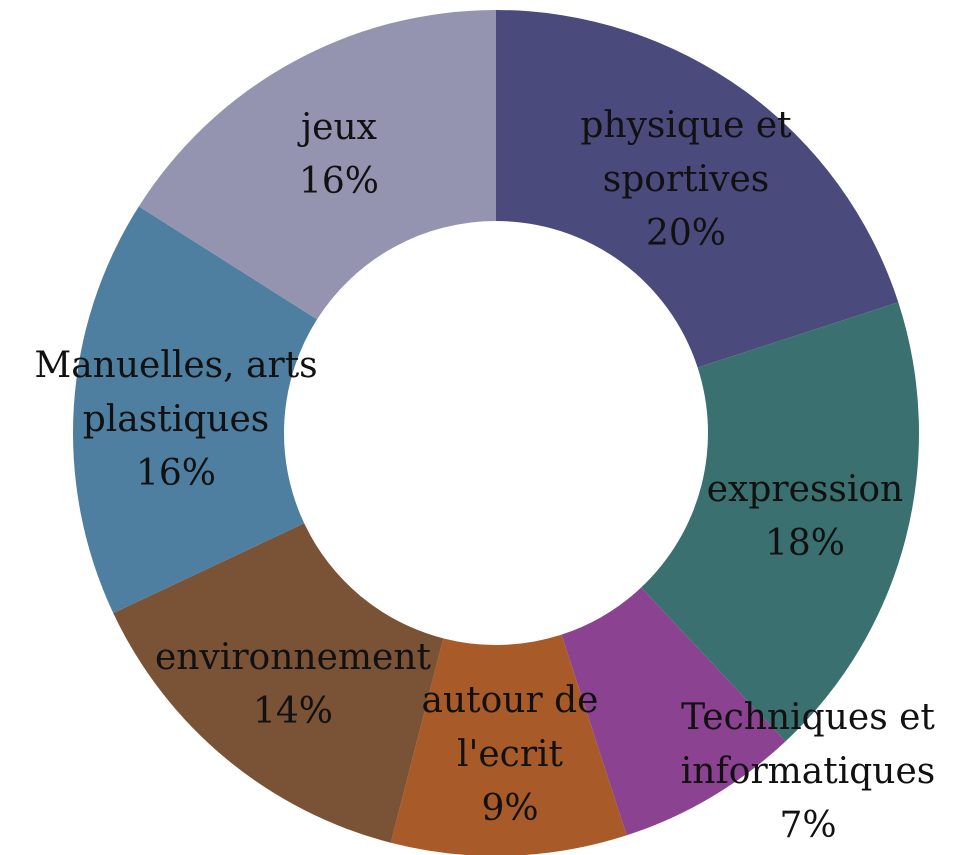 This screenshot has width=961, height=855. I want to click on value-label: 14%, so click(293, 711).